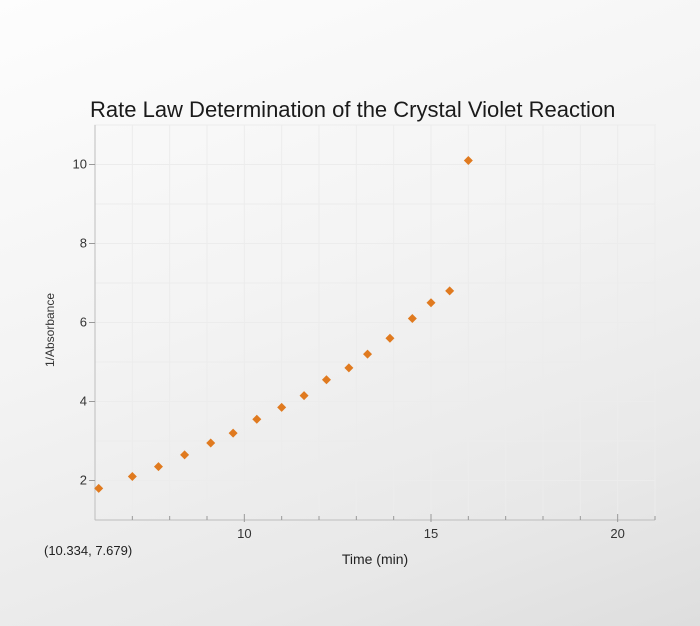  I want to click on x-tick-label: 15, so click(431, 533).